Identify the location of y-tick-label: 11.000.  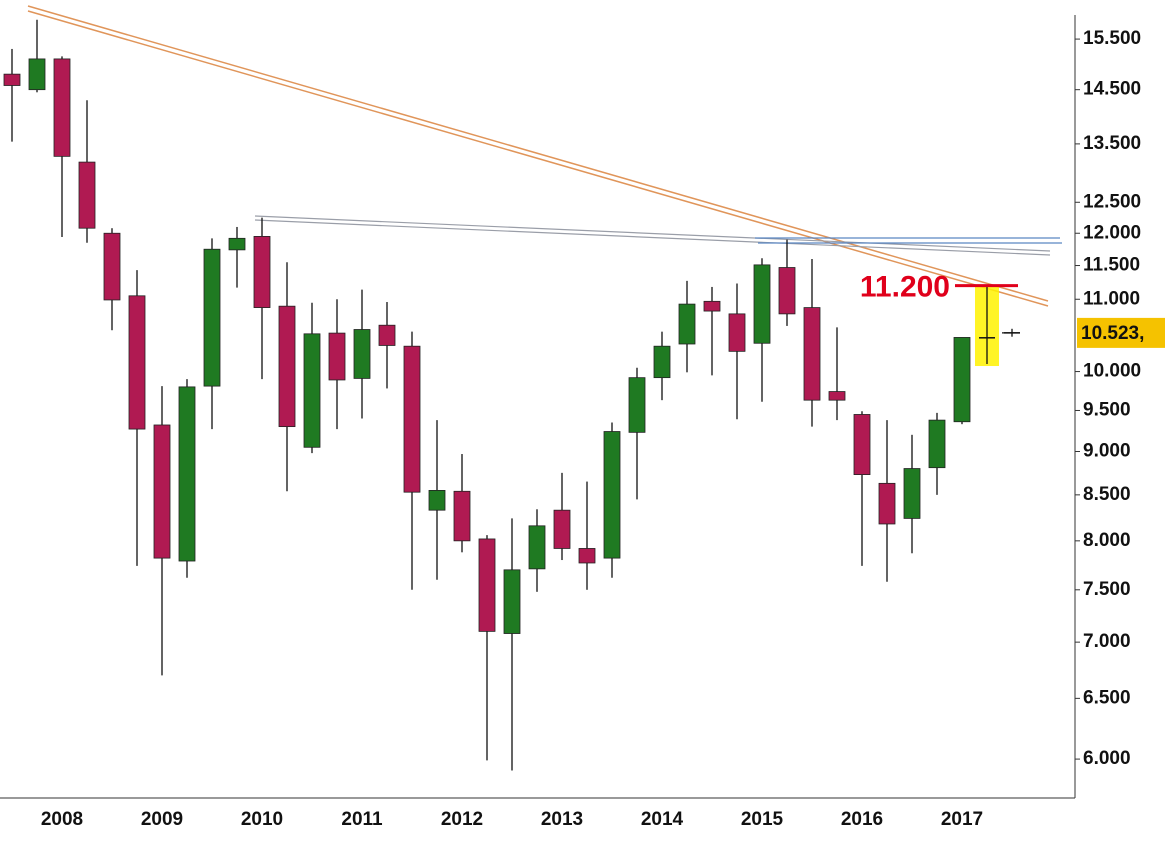
(1111, 298).